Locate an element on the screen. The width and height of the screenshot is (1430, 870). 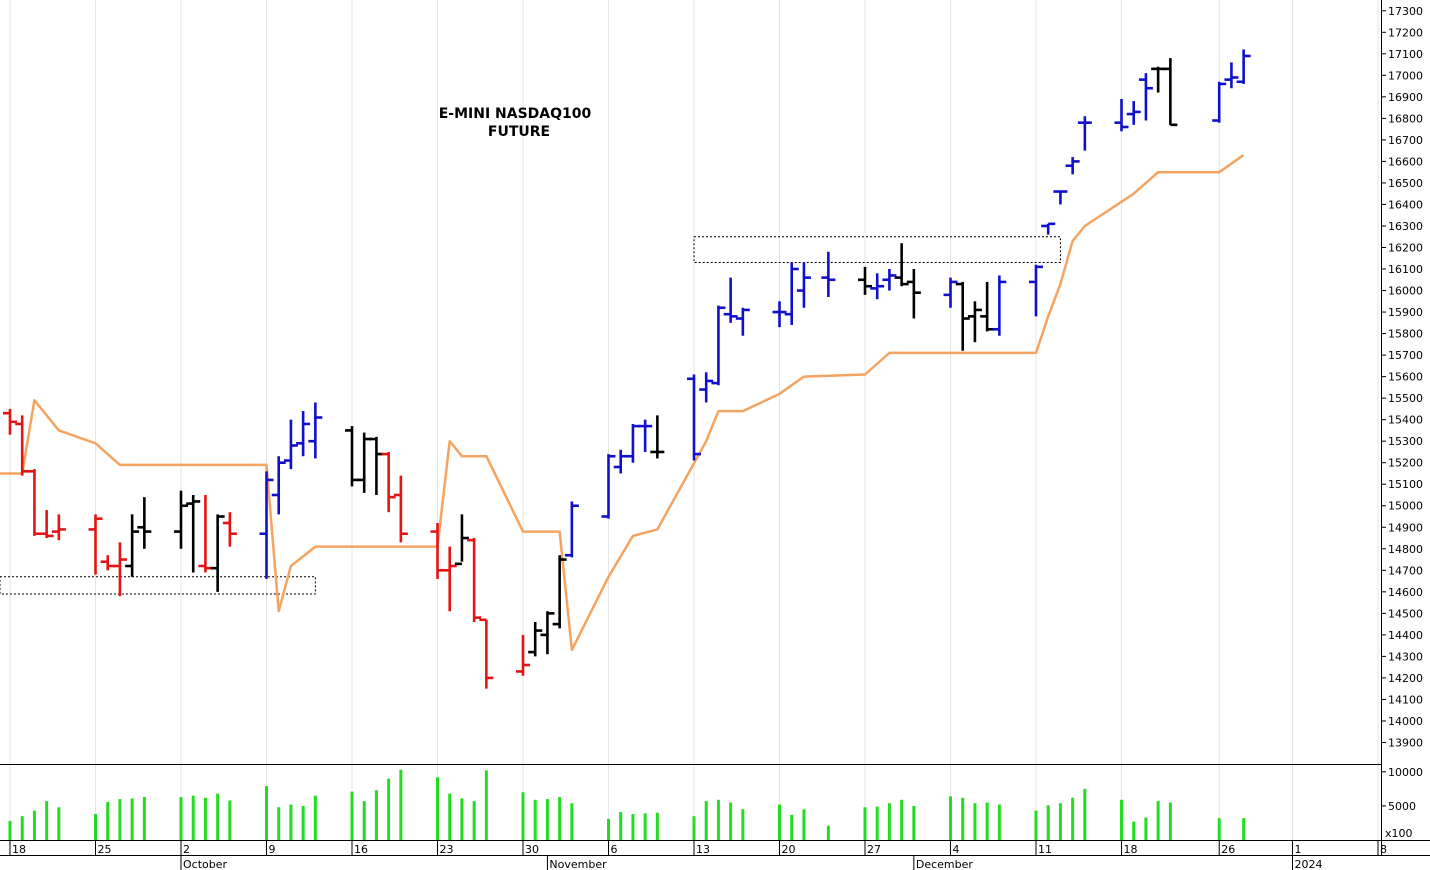
month-label: October is located at coordinates (205, 864).